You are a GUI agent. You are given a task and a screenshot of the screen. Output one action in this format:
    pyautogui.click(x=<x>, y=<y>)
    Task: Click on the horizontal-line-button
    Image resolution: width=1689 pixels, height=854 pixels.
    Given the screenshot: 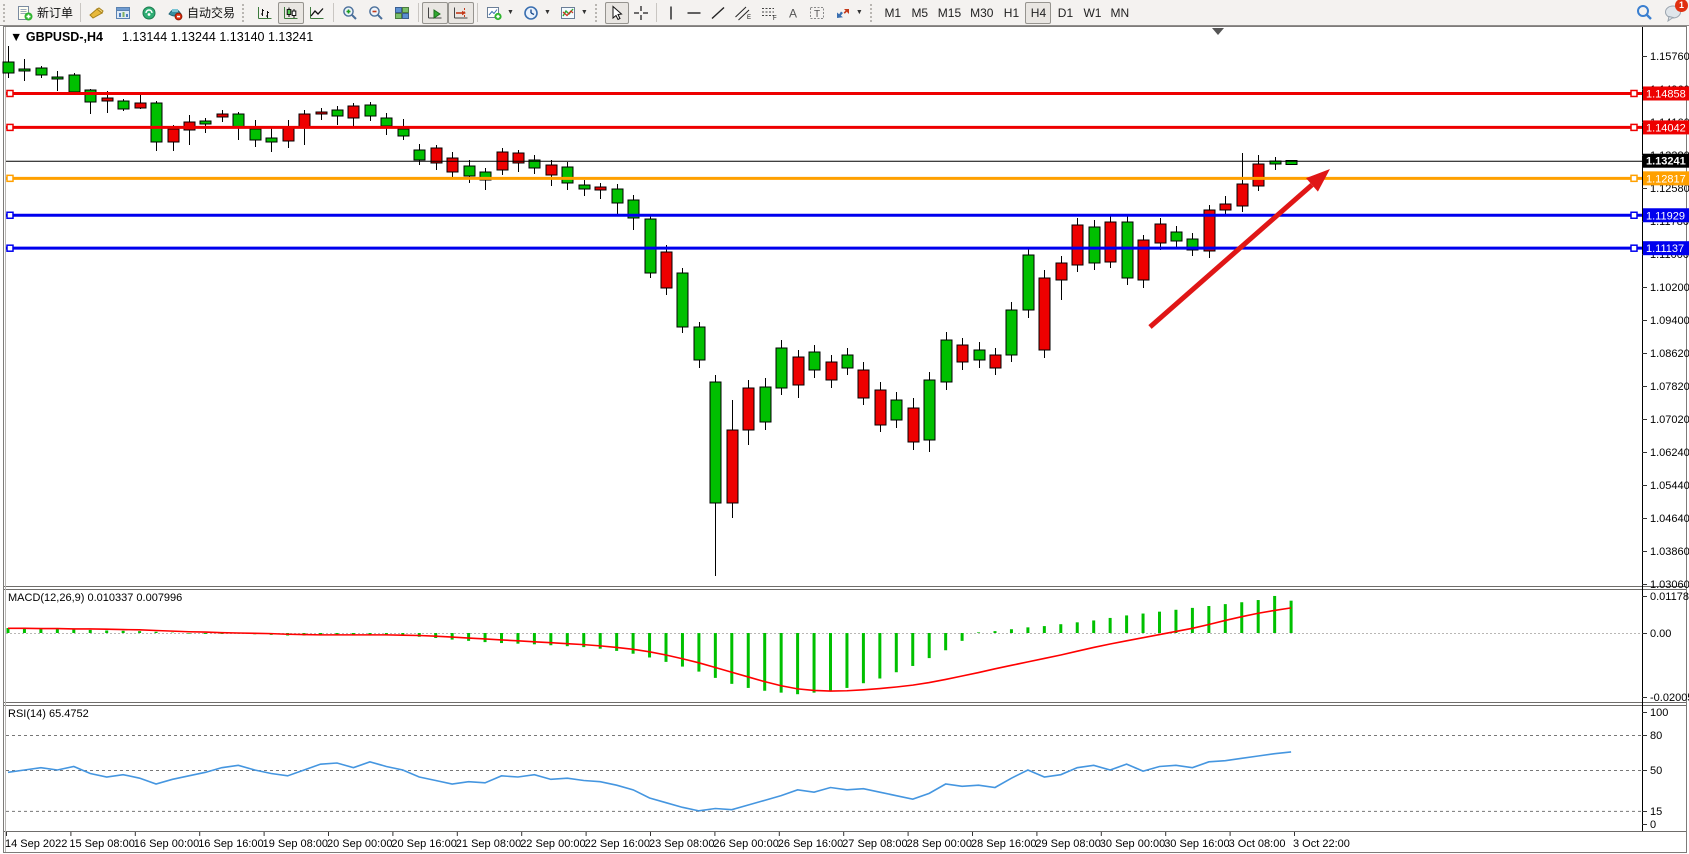 What is the action you would take?
    pyautogui.click(x=694, y=13)
    